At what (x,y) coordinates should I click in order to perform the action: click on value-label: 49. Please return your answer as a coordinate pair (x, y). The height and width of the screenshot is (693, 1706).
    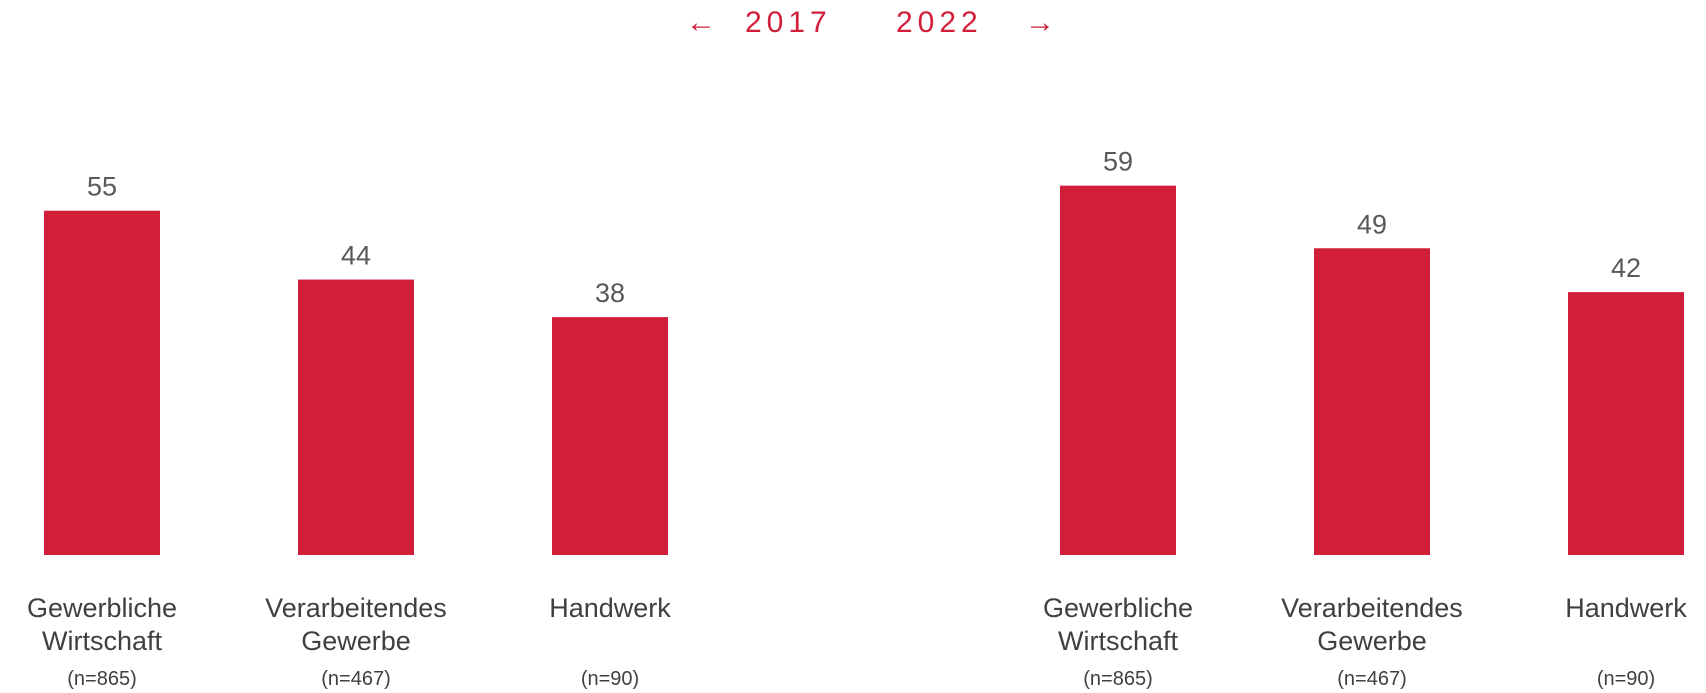
    Looking at the image, I should click on (1372, 224).